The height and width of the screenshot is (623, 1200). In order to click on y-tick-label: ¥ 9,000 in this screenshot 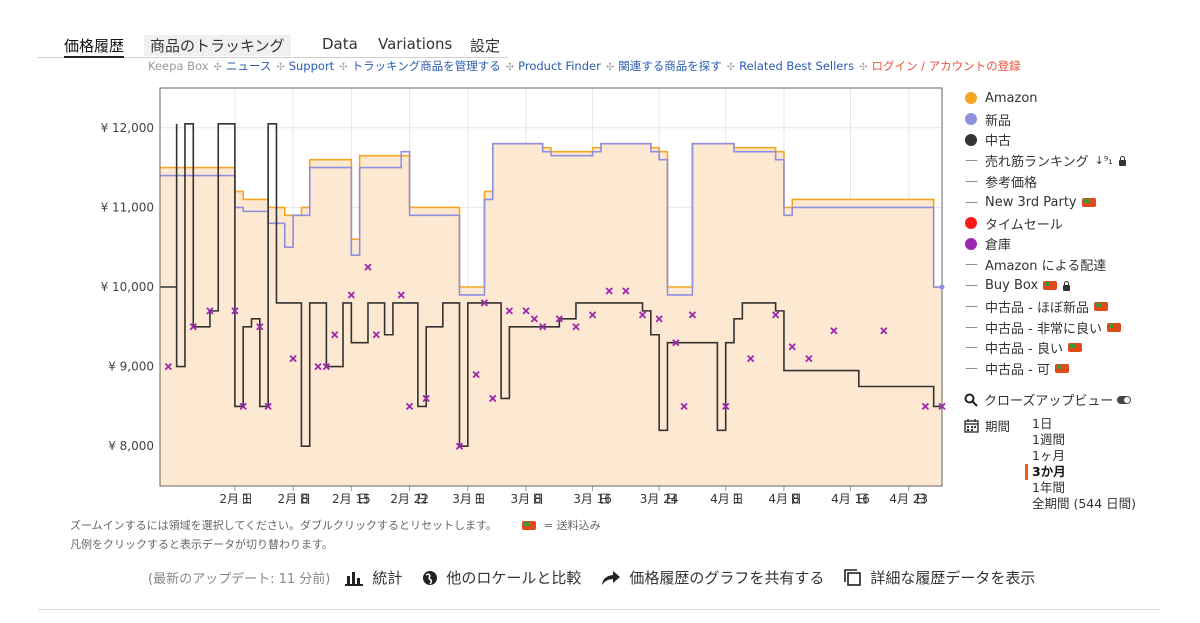, I will do `click(131, 367)`.